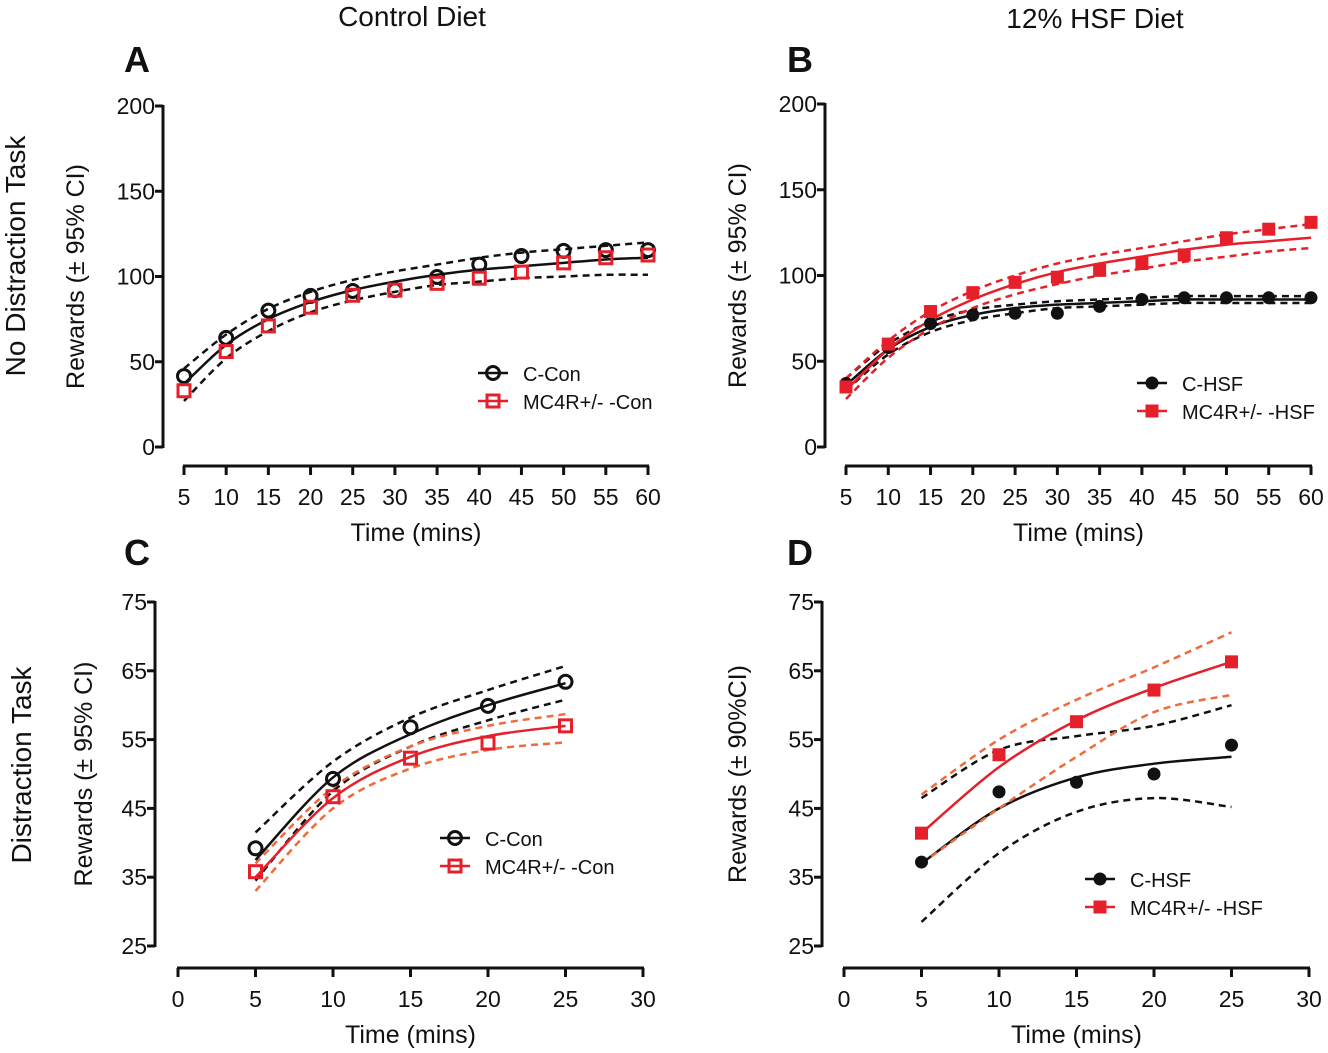 Image resolution: width=1328 pixels, height=1053 pixels. Describe the element at coordinates (1160, 881) in the screenshot. I see `legend-label: C-HSF` at that location.